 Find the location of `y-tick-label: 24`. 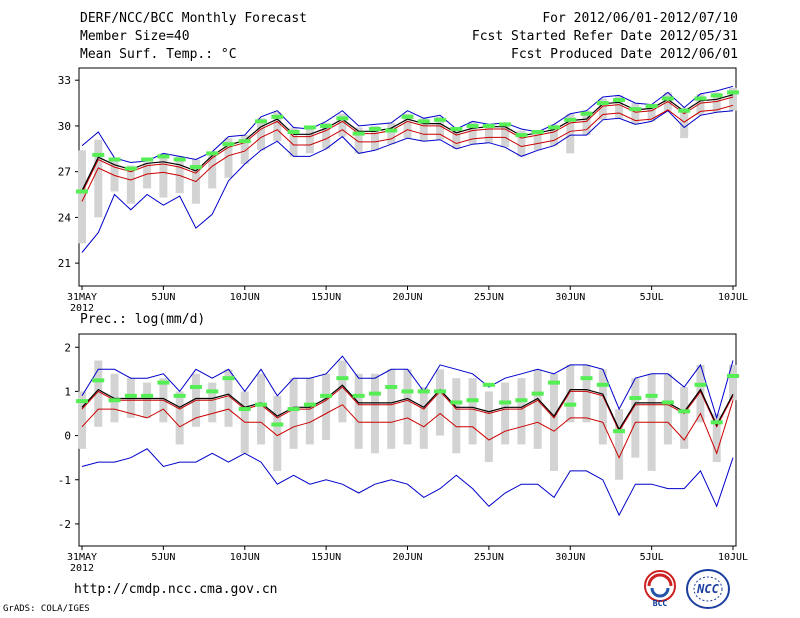

y-tick-label: 24 is located at coordinates (65, 217).